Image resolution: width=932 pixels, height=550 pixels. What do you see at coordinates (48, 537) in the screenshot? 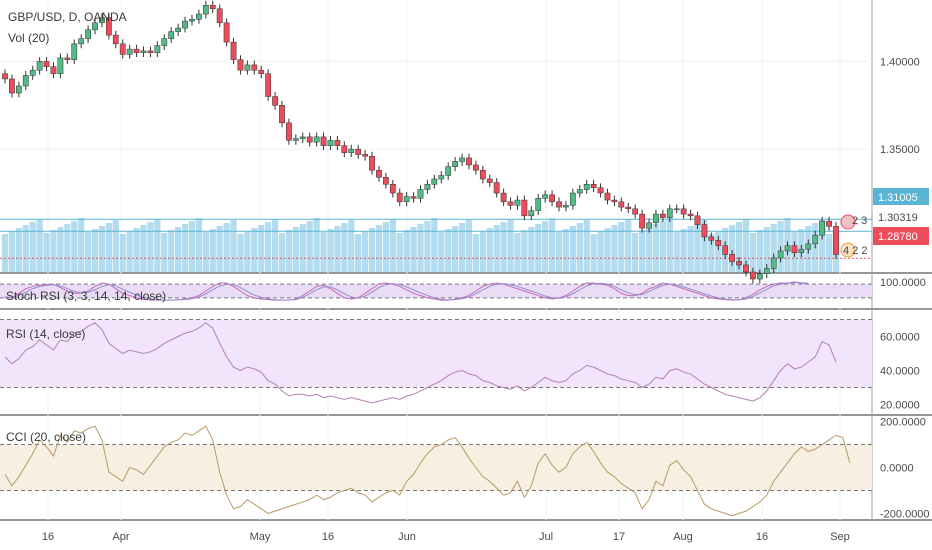
I see `x-tick-label: 16` at bounding box center [48, 537].